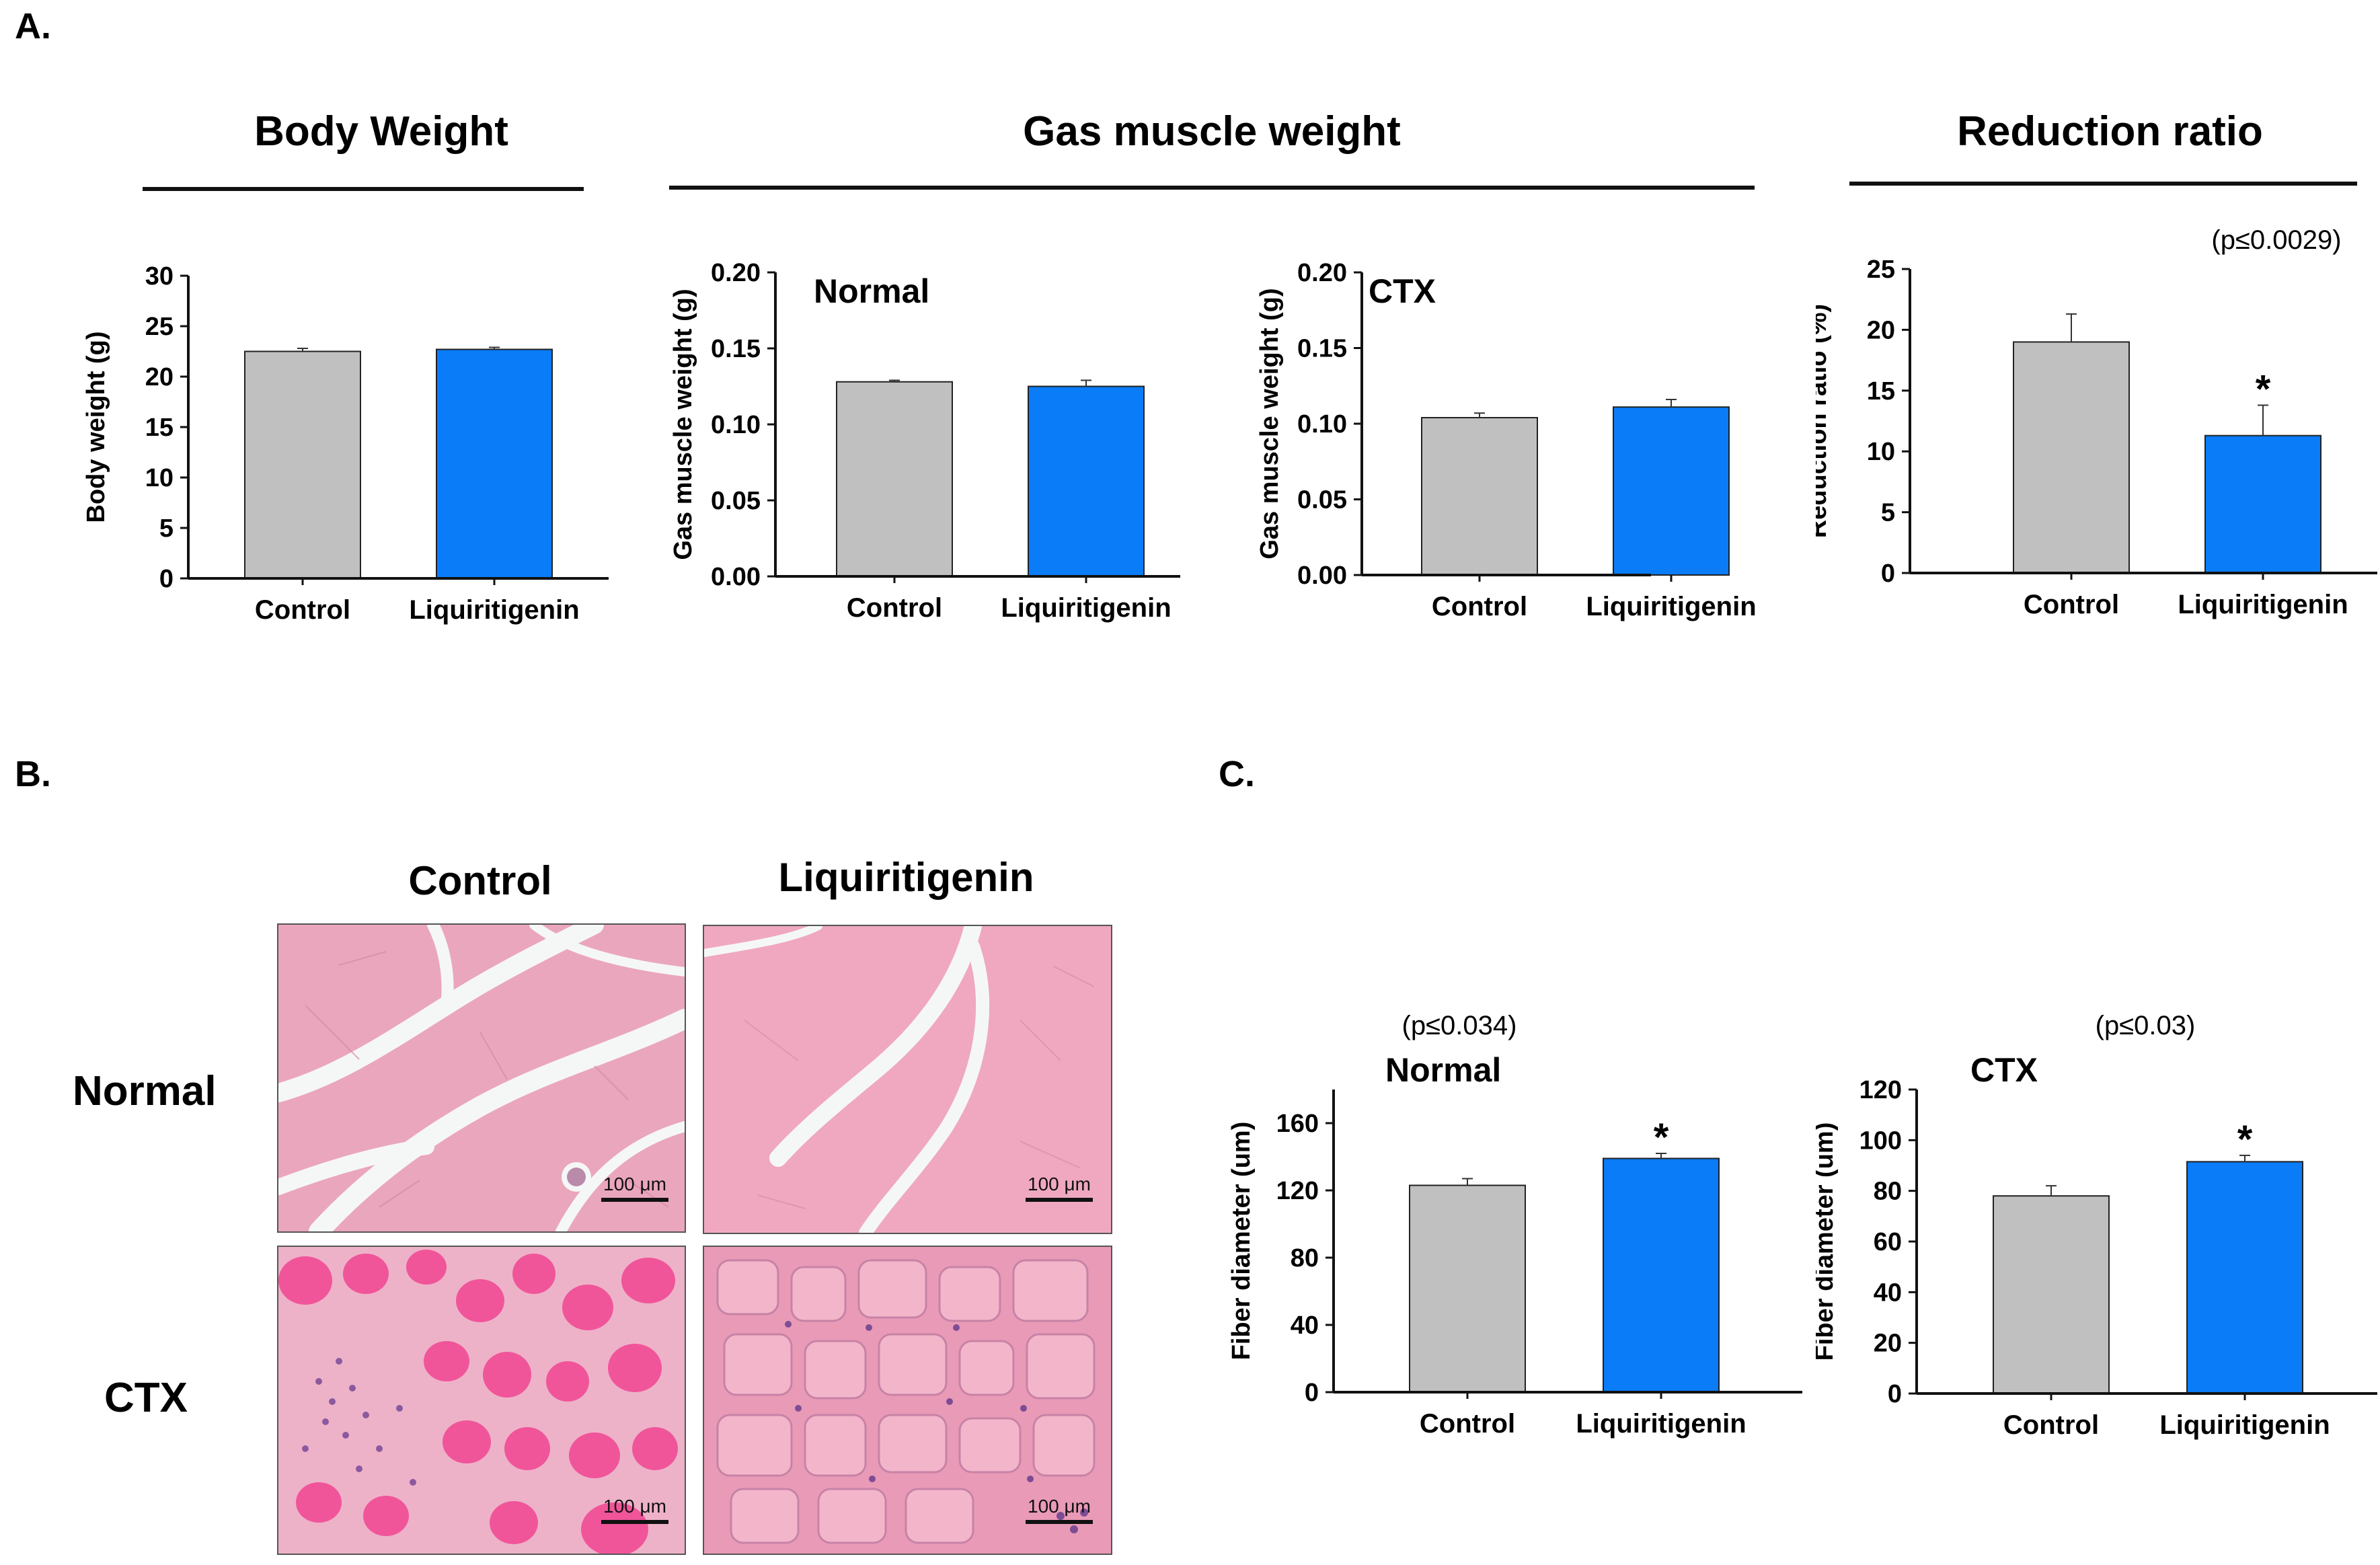 Image resolution: width=2380 pixels, height=1565 pixels. I want to click on scale-bar-normal-control: 100 μm, so click(634, 1188).